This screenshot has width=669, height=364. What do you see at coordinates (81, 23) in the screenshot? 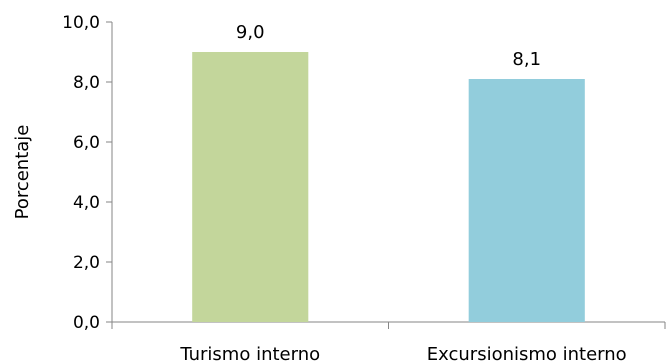
I see `y-tick-label: 10,0` at bounding box center [81, 23].